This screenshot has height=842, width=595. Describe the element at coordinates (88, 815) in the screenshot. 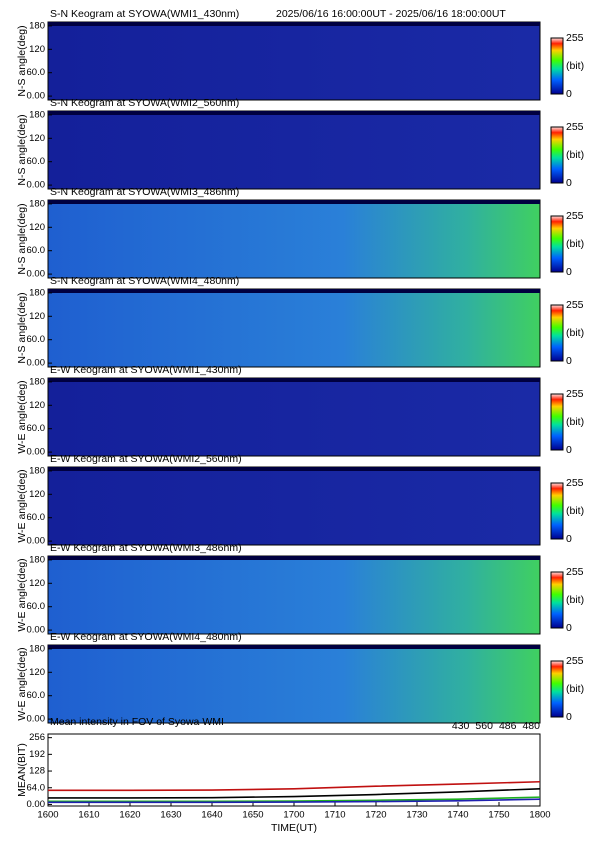

I see `x-tick-label: 1610` at that location.